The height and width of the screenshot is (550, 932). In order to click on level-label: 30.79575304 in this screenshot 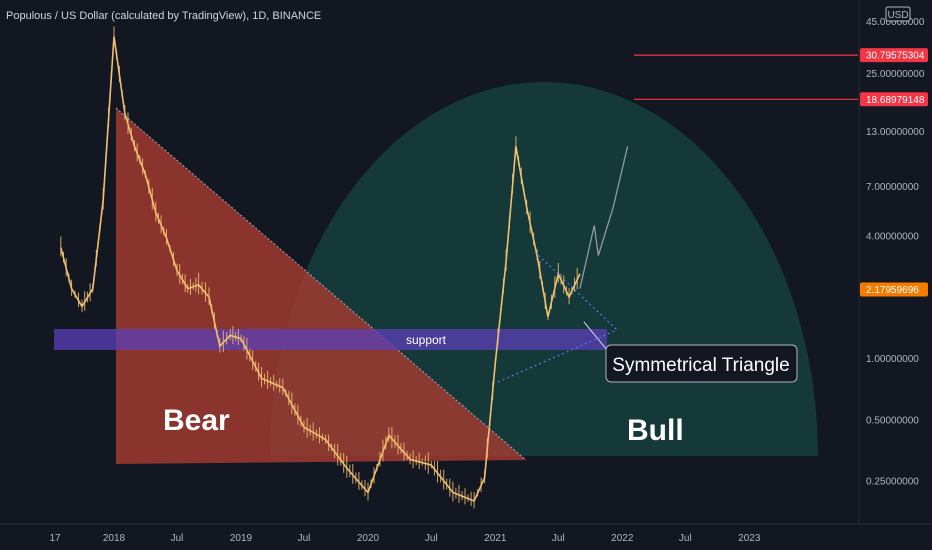, I will do `click(895, 56)`.